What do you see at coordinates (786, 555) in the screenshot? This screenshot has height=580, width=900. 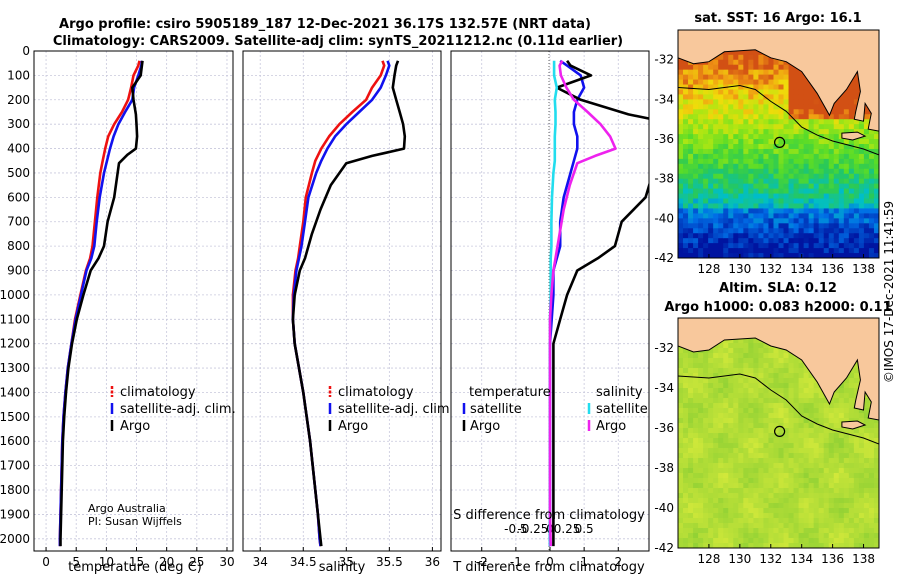 I see `longitude-tick-labels: 128 130 132 134 136 138` at bounding box center [786, 555].